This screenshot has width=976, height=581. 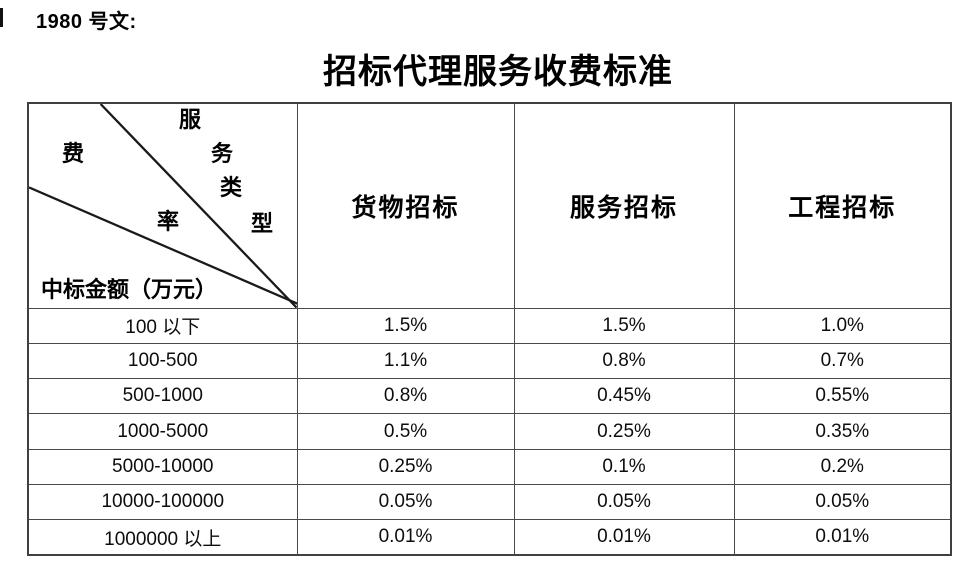 I want to click on service-type-label-char: 型, so click(x=262, y=223).